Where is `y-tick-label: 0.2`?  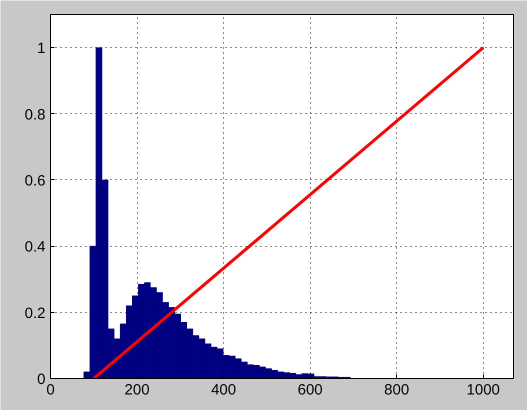 y-tick-label: 0.2 is located at coordinates (35, 313).